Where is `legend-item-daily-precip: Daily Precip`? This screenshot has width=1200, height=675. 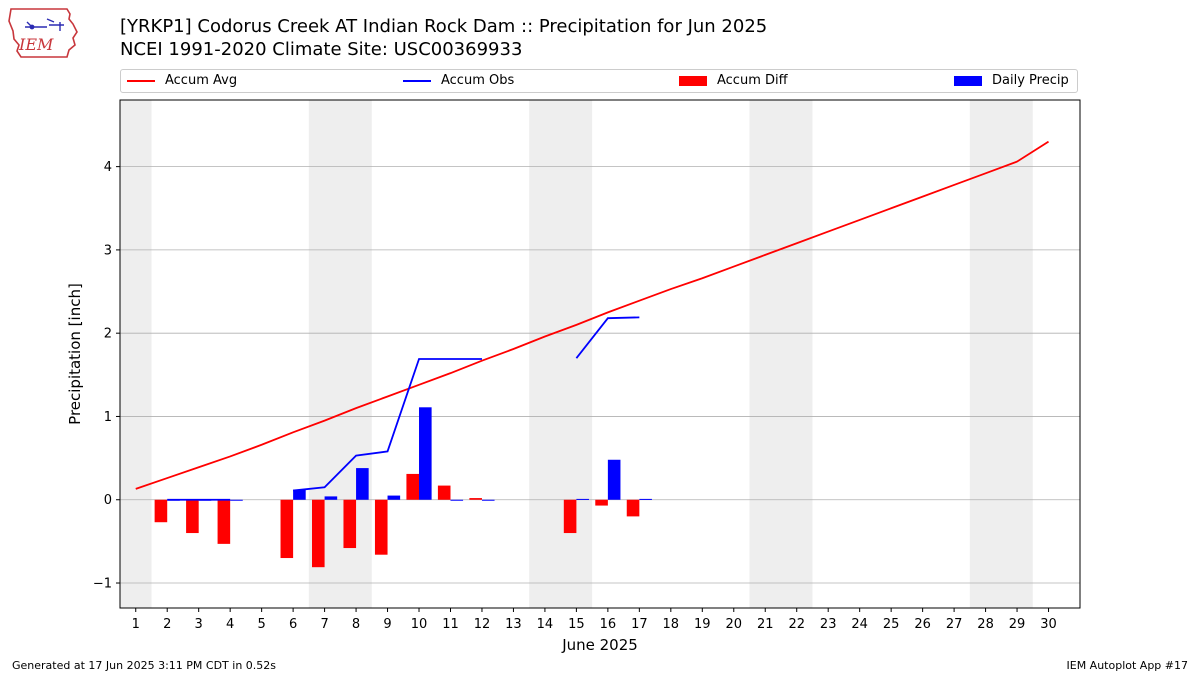
legend-item-daily-precip: Daily Precip is located at coordinates (1011, 80).